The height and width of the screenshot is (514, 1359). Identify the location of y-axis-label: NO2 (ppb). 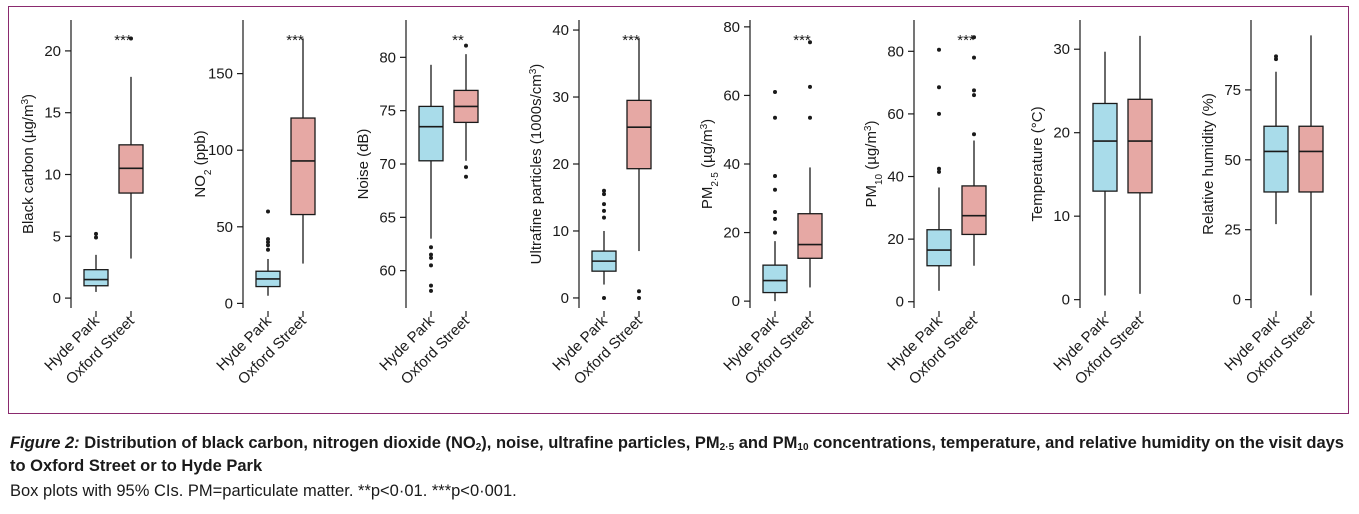
(203, 163).